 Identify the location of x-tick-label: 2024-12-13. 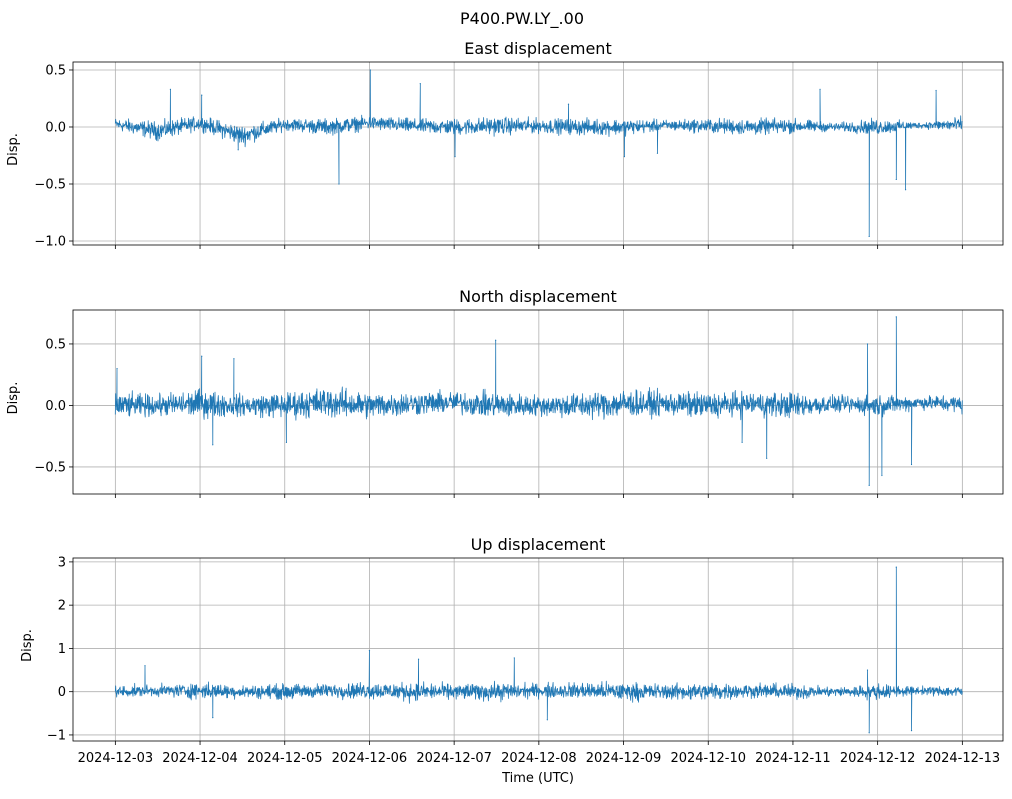
(963, 758).